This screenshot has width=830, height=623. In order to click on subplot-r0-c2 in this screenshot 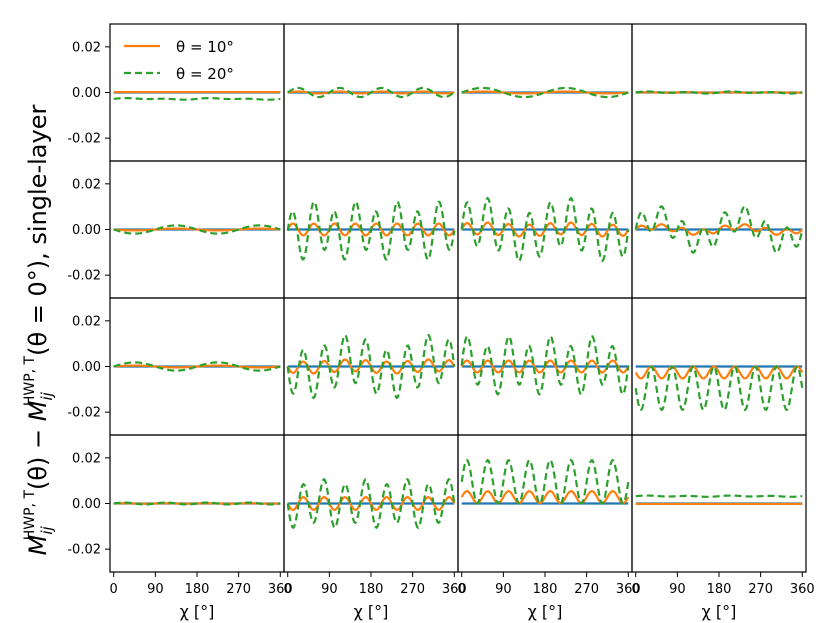, I will do `click(545, 92)`.